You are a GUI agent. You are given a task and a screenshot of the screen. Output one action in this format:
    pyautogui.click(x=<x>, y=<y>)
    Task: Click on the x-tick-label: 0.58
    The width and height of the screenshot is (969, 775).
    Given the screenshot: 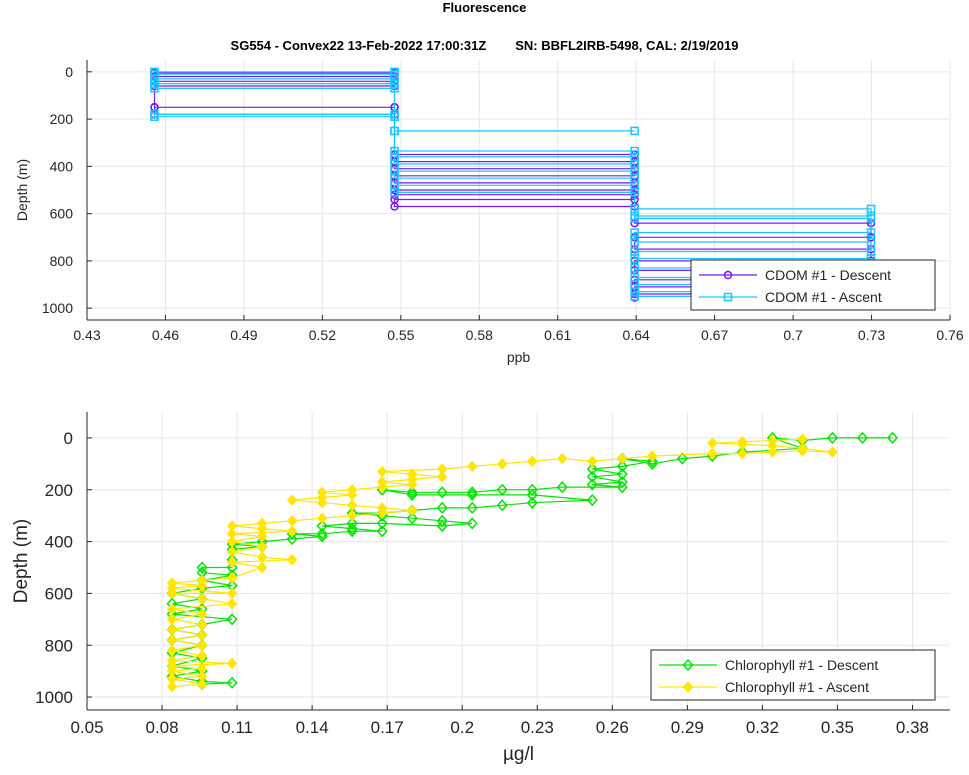 What is the action you would take?
    pyautogui.click(x=479, y=335)
    